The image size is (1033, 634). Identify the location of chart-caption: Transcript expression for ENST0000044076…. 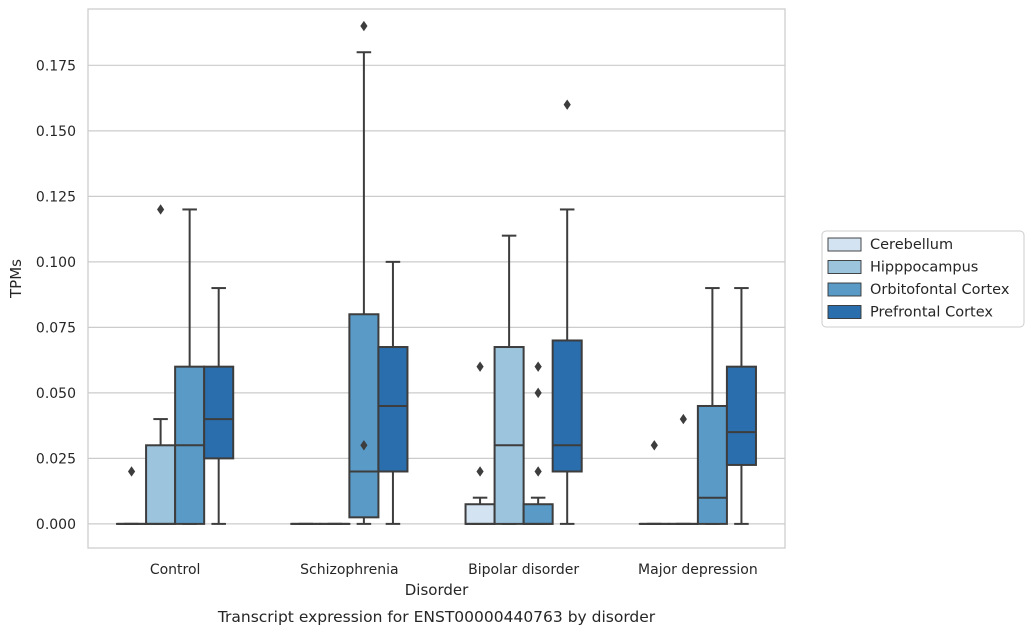
(436, 617).